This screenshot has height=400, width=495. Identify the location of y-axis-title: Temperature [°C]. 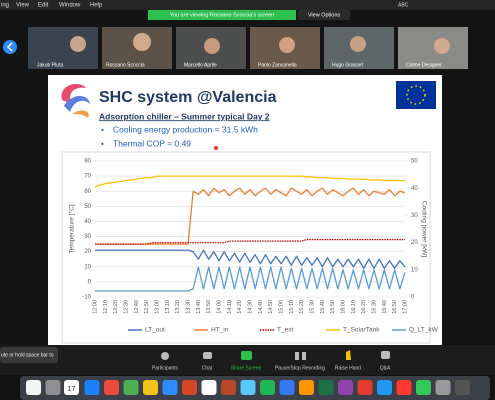
(72, 228).